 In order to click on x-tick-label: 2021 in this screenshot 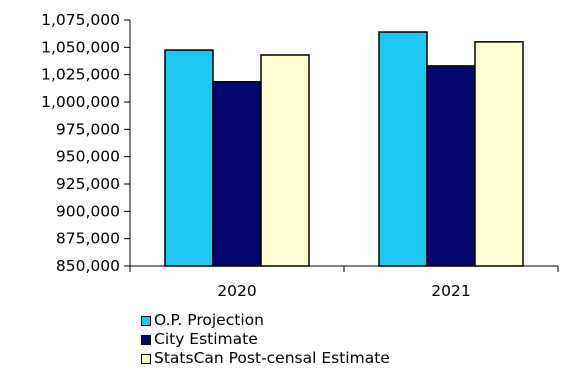, I will do `click(450, 291)`.